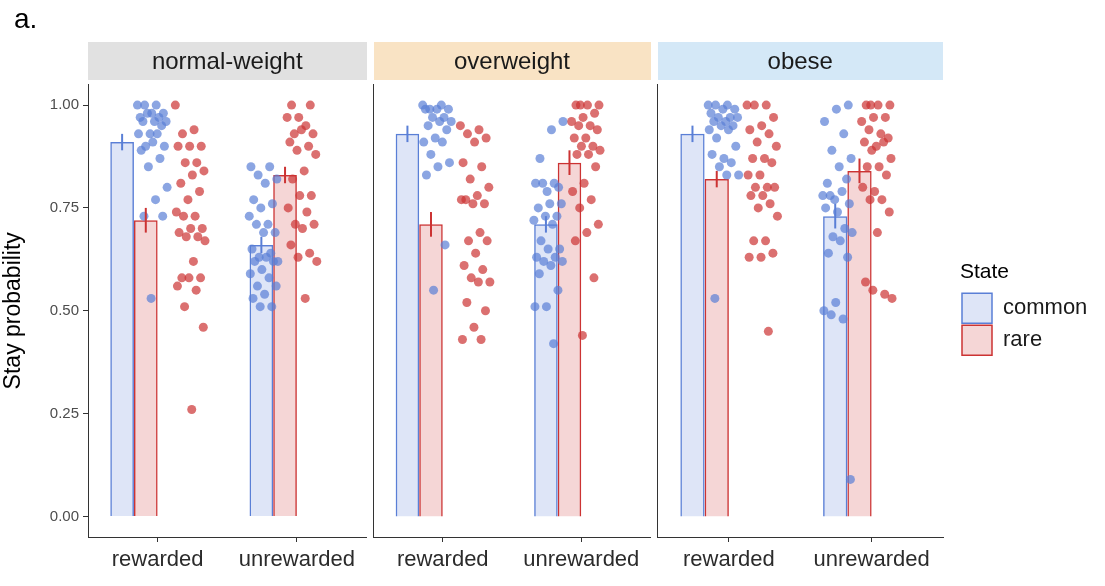  I want to click on legend-label: rare, so click(1023, 339).